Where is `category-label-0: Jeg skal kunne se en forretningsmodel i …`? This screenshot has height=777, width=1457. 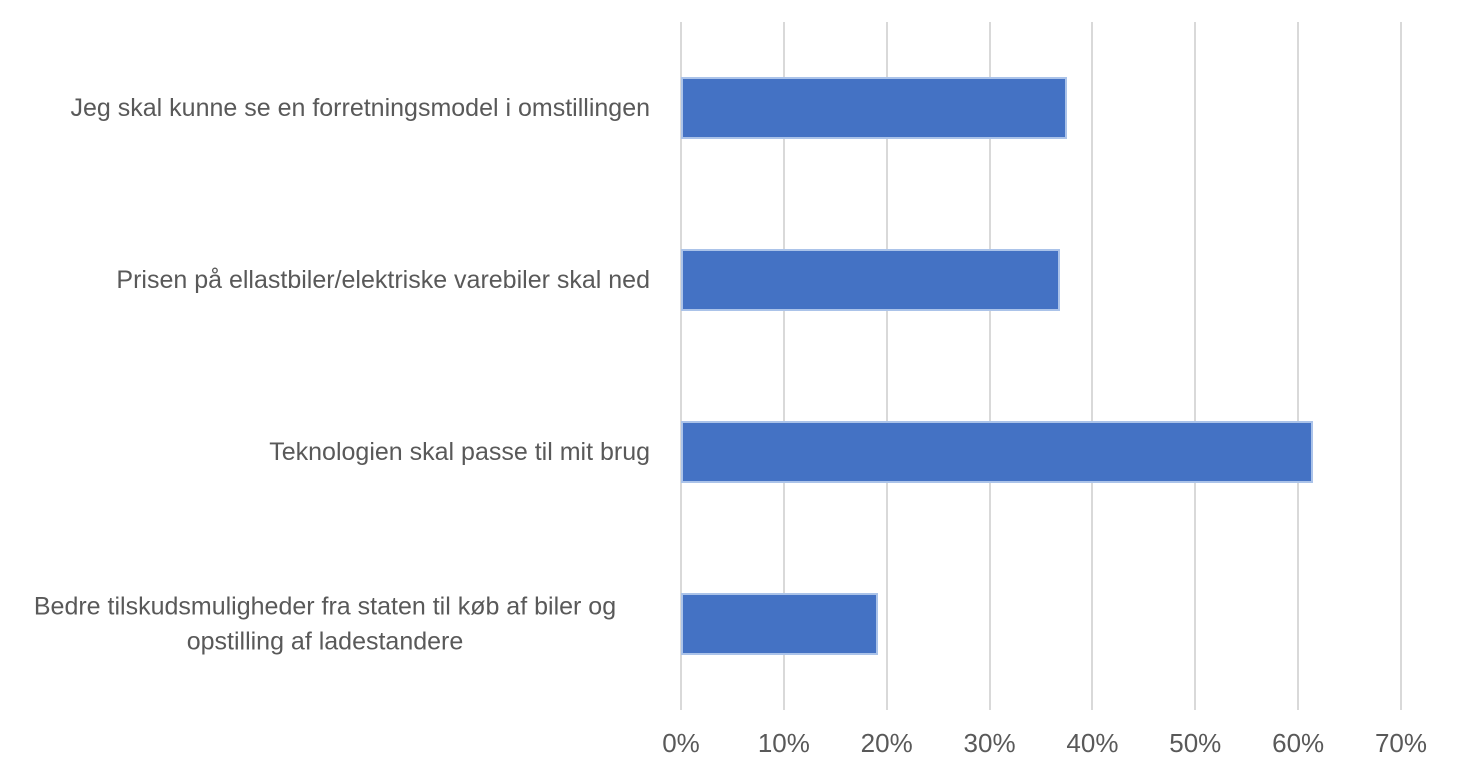
category-label-0: Jeg skal kunne se en forretningsmodel i … is located at coordinates (325, 108).